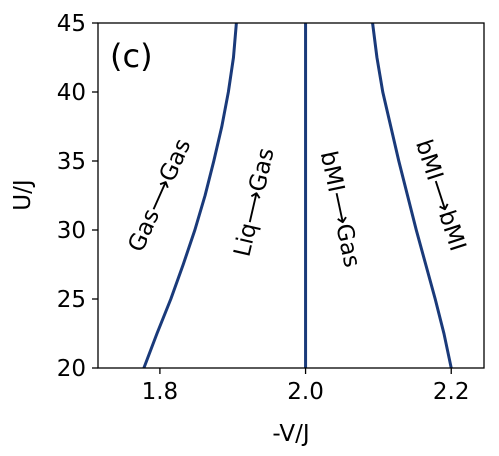 The image size is (499, 456). Describe the element at coordinates (71, 93) in the screenshot. I see `y-tick-label: 40` at that location.